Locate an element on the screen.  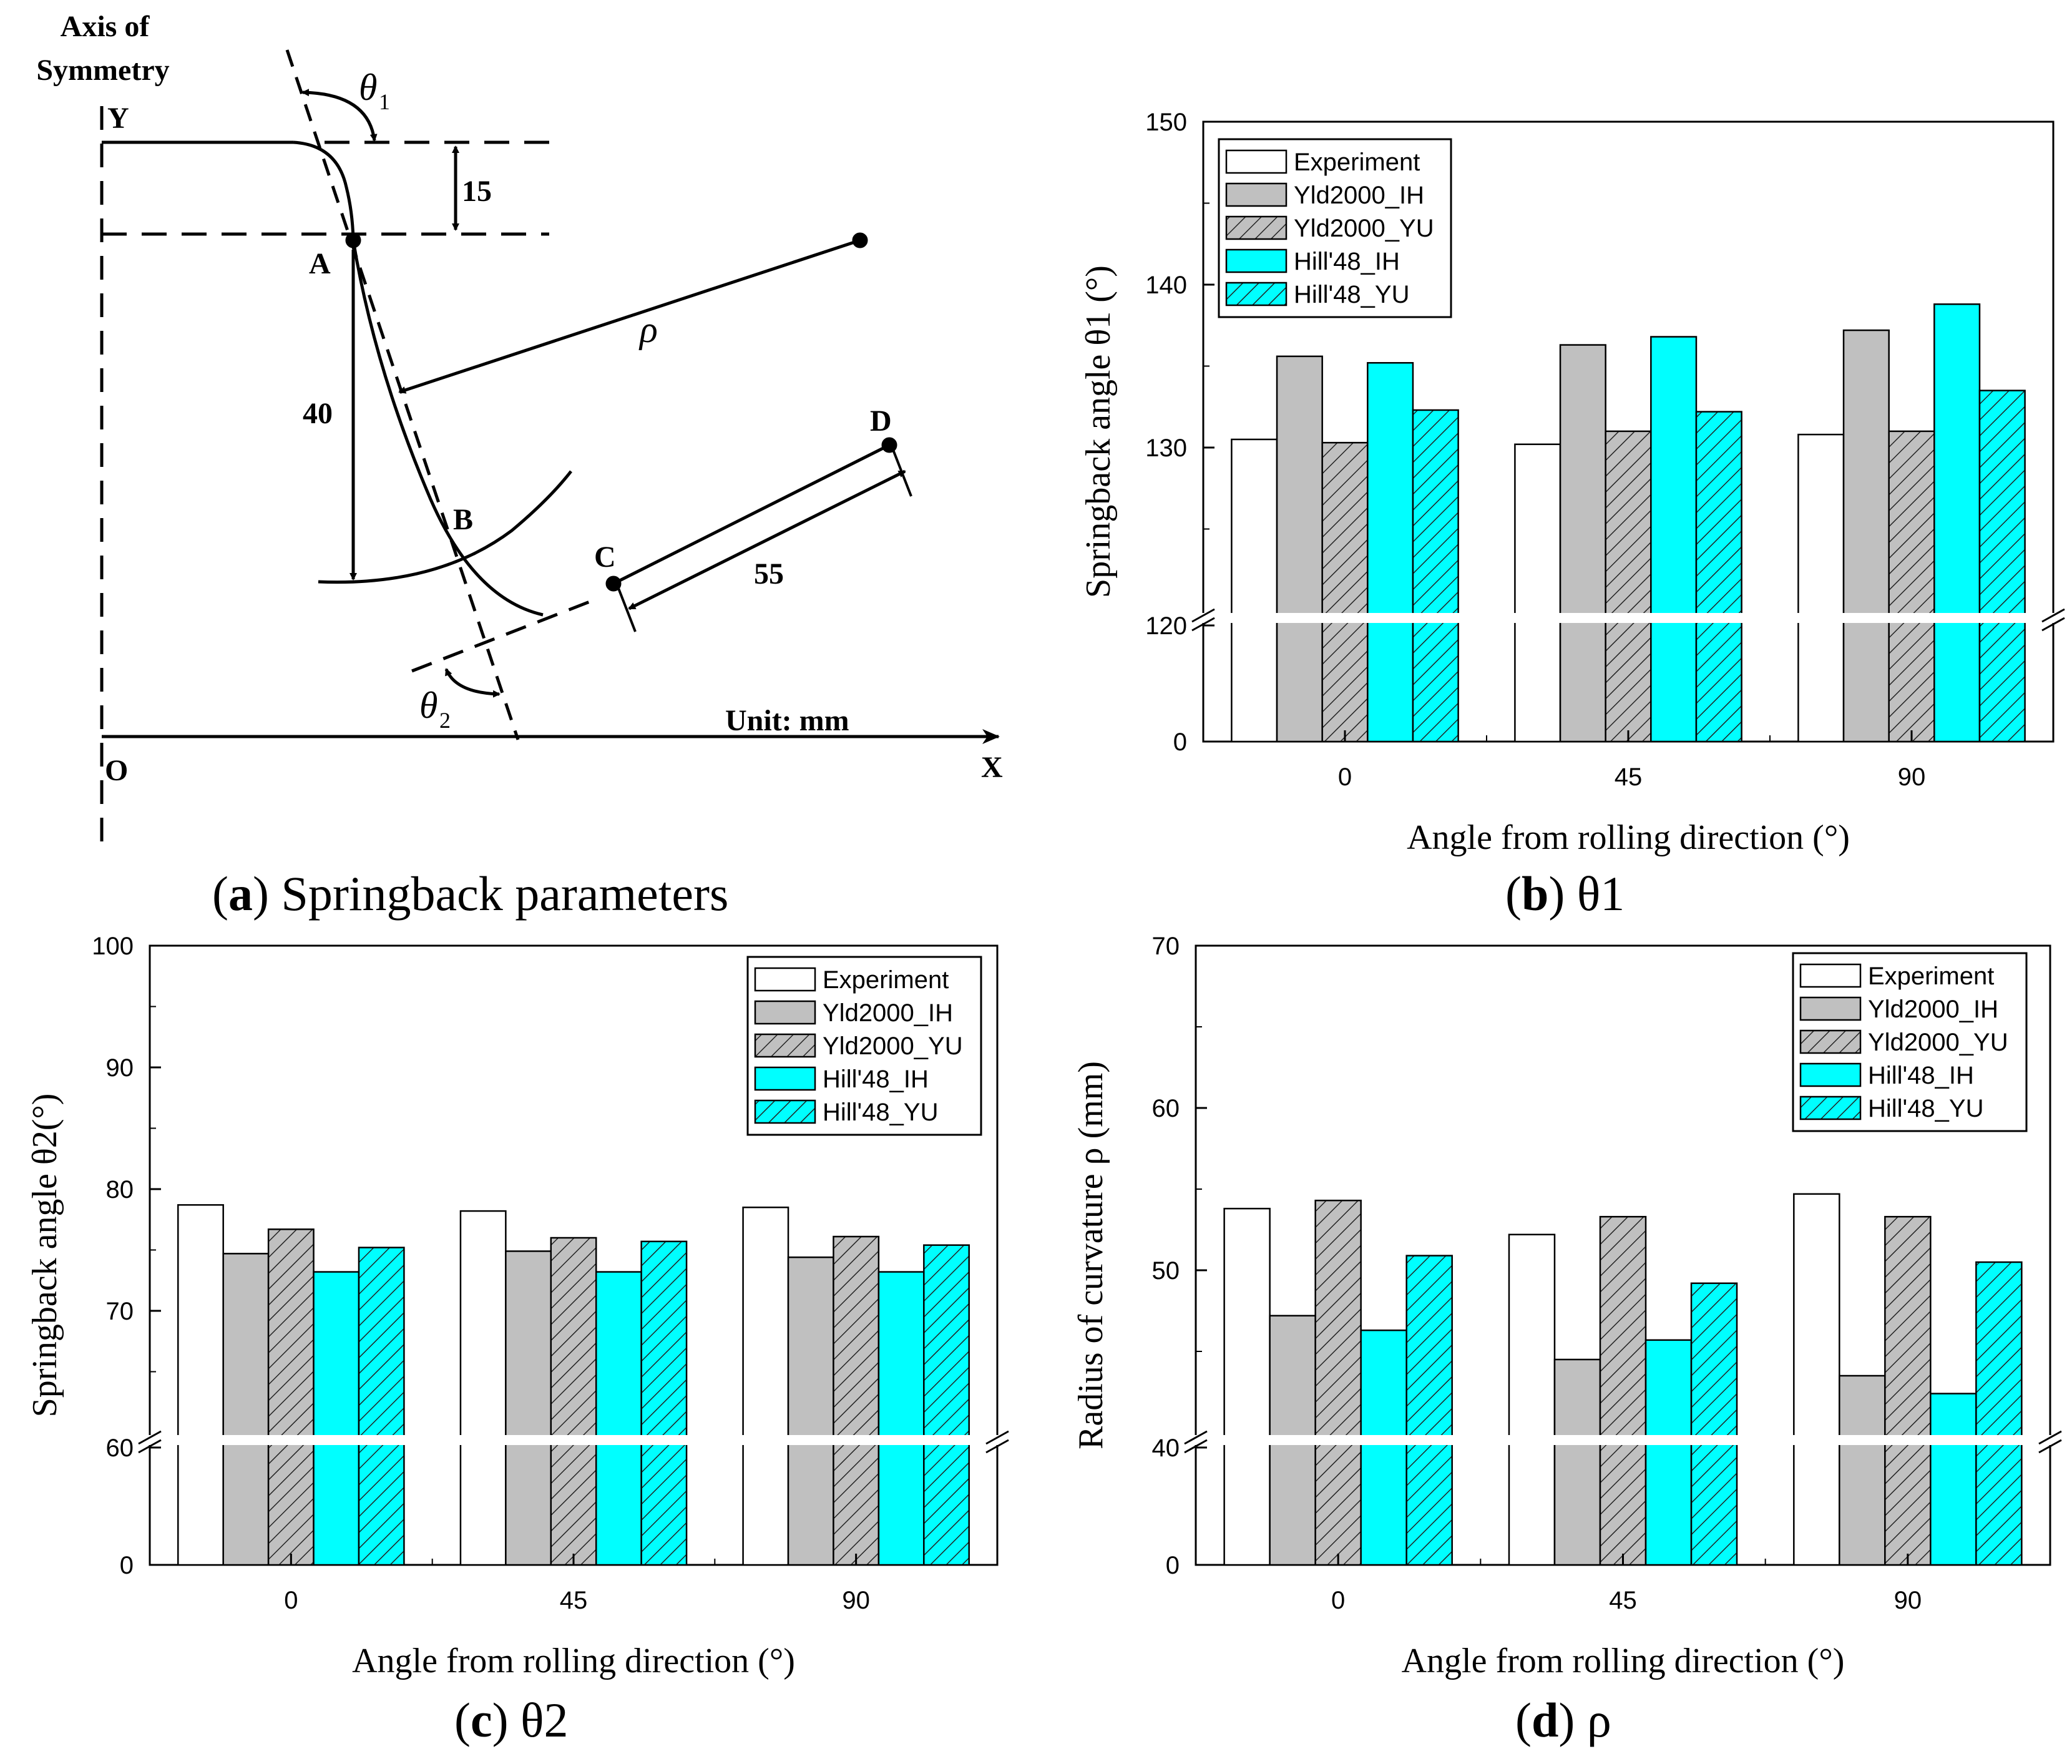
label-o: O is located at coordinates (117, 770).